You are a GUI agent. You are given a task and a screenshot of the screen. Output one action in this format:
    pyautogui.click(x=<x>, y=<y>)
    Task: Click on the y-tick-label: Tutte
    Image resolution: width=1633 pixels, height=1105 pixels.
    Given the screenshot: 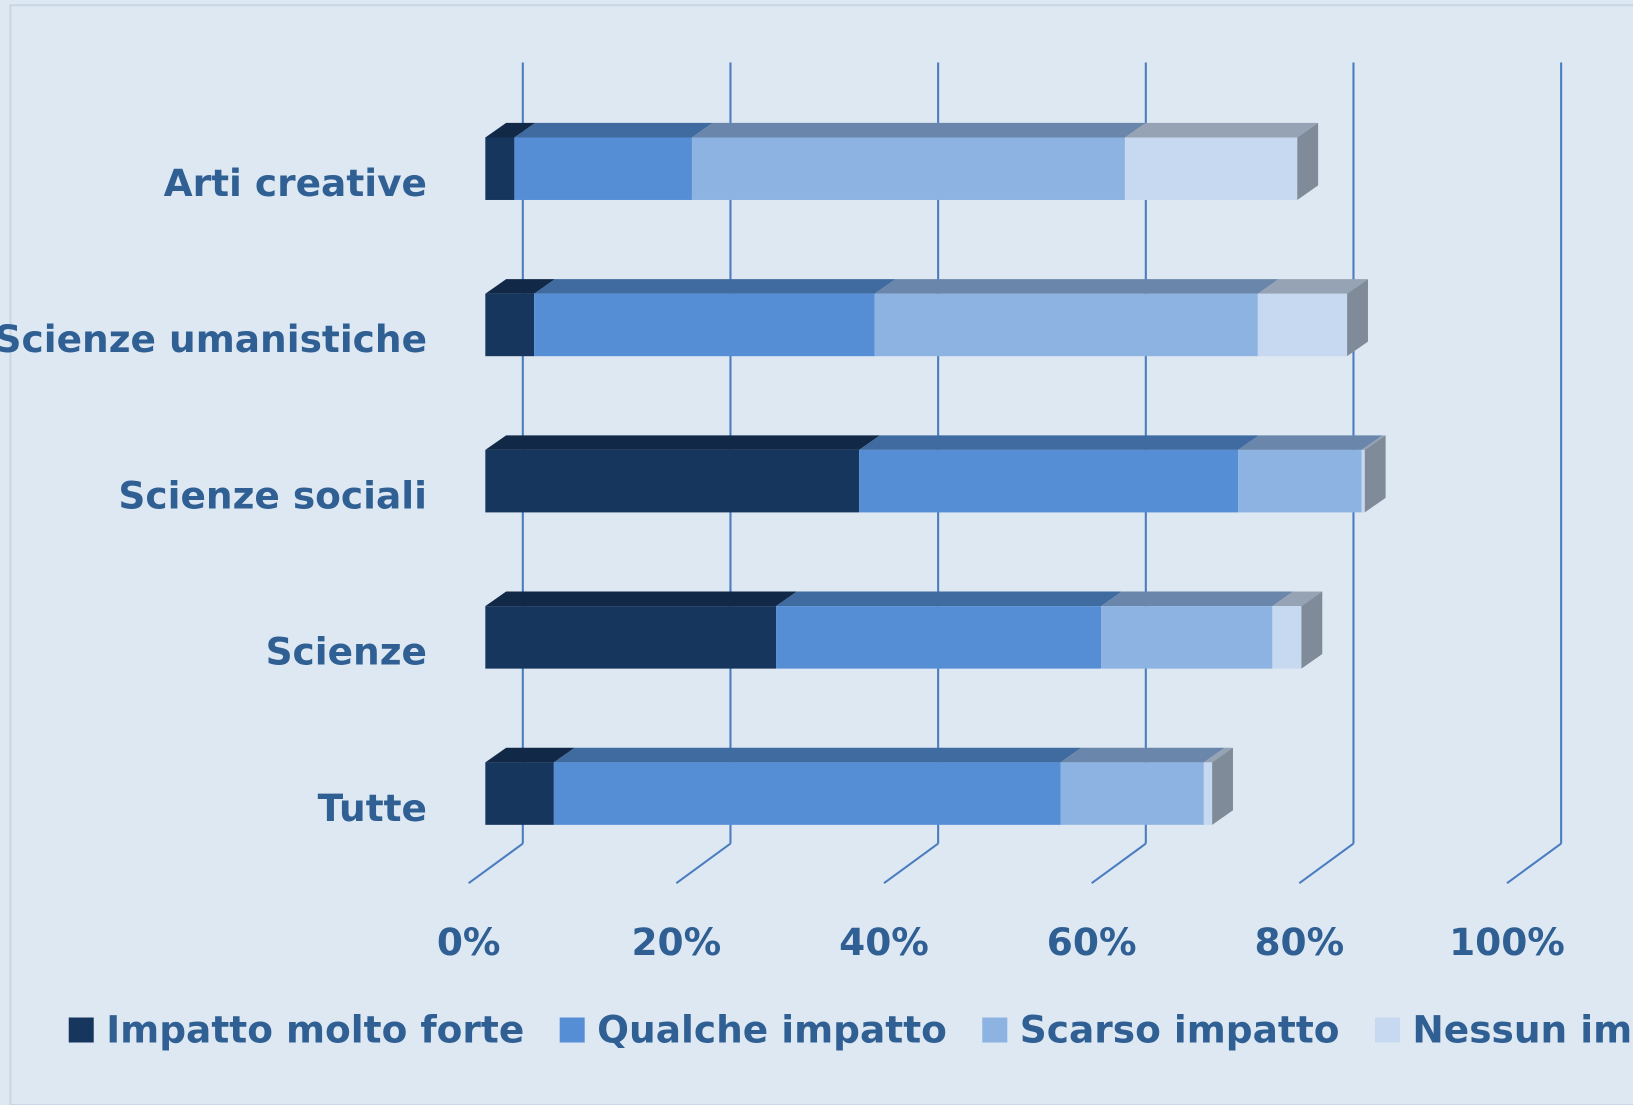 What is the action you would take?
    pyautogui.click(x=372, y=808)
    